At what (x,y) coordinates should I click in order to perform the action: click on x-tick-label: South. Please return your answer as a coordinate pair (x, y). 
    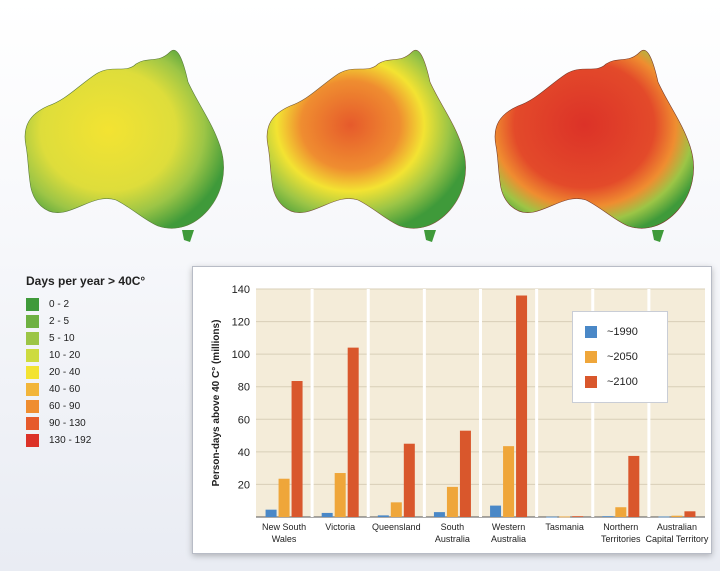
    Looking at the image, I should click on (453, 527).